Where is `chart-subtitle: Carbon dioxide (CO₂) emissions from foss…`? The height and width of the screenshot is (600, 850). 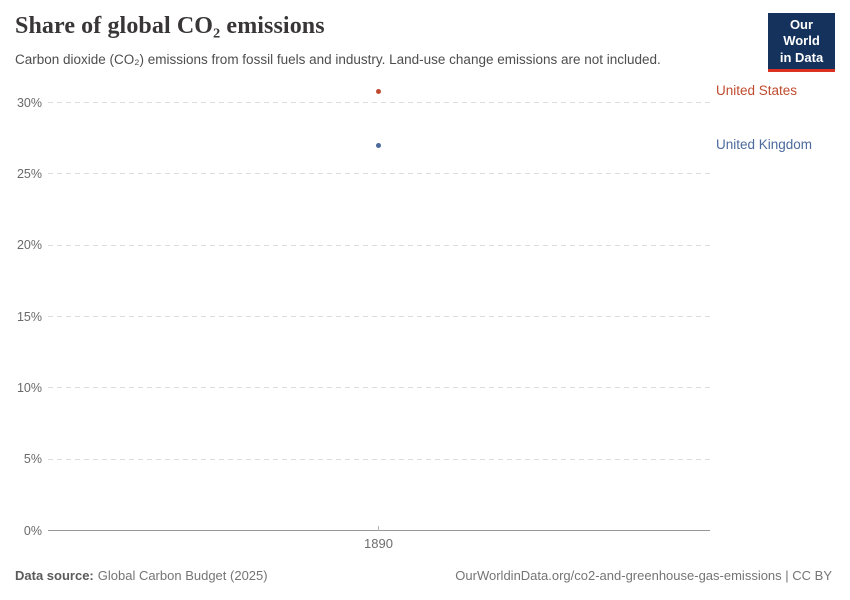 chart-subtitle: Carbon dioxide (CO₂) emissions from foss… is located at coordinates (338, 59).